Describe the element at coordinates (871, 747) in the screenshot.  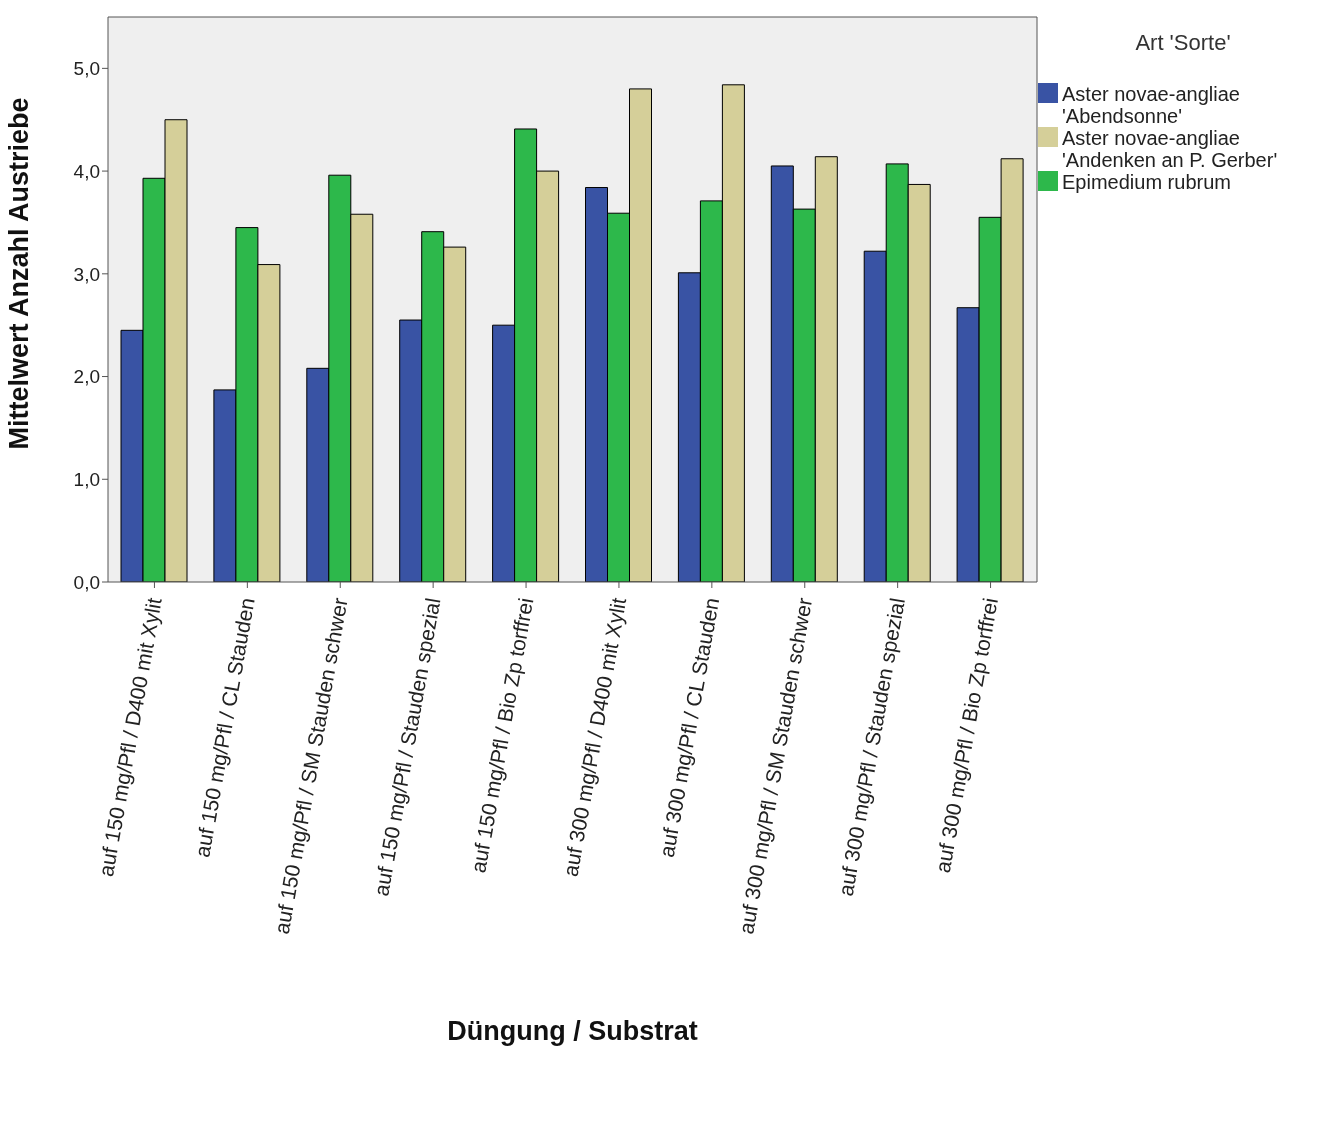
I see `x-tick-label: auf 300 mg/Pfl / Stauden spezial` at that location.